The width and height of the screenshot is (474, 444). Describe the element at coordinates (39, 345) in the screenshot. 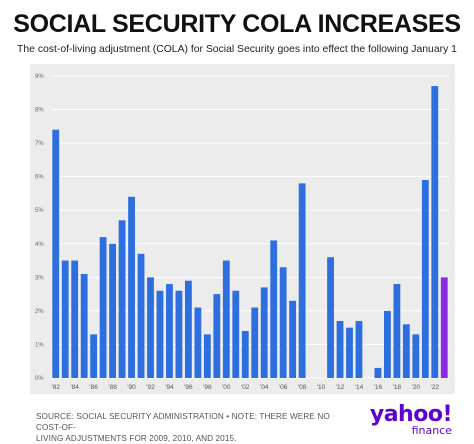

I see `y-tick-label: 1%` at that location.